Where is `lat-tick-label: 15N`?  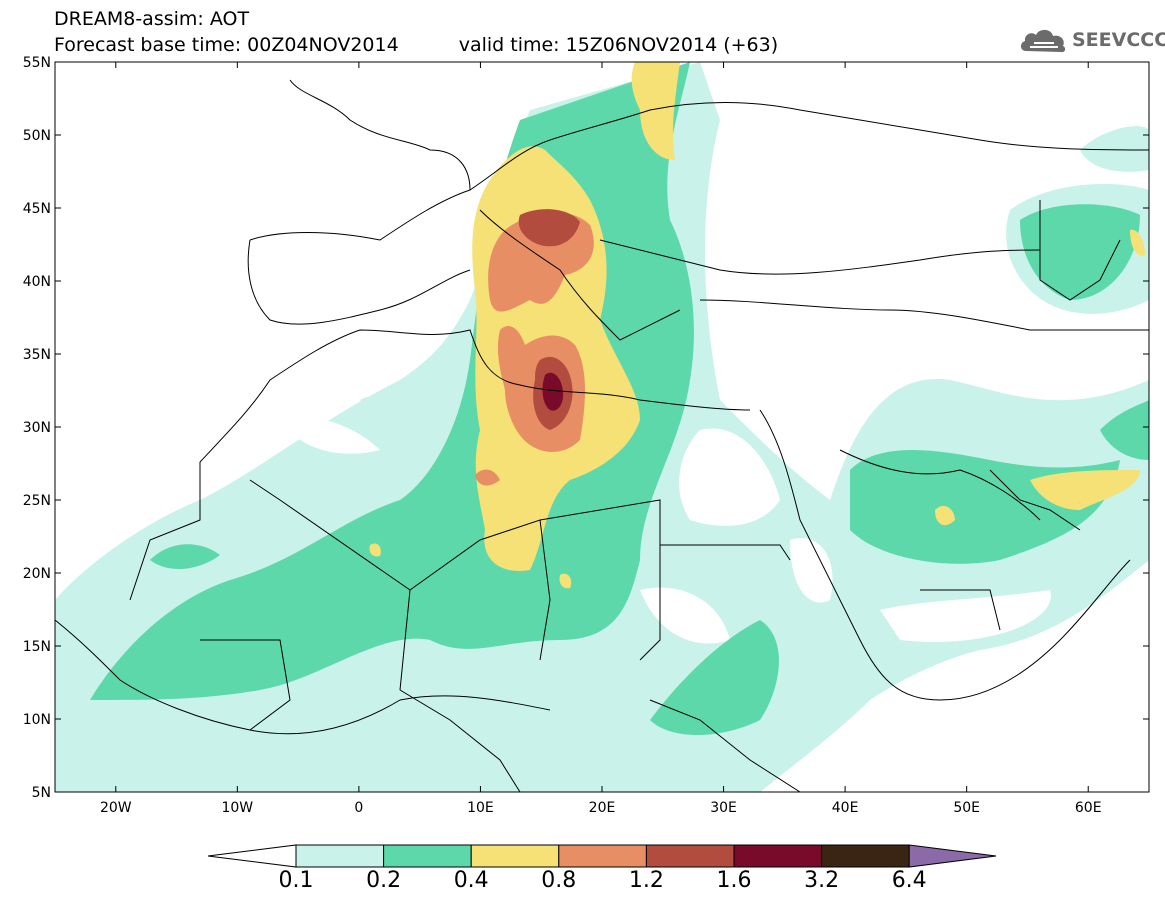 lat-tick-label: 15N is located at coordinates (37, 647).